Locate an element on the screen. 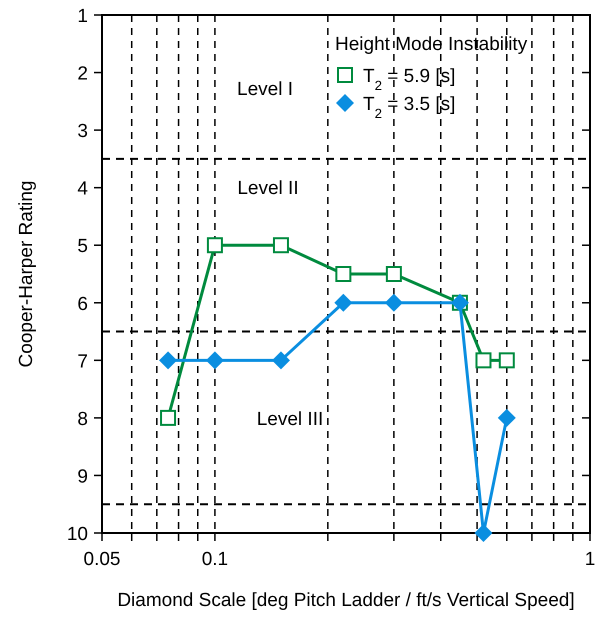 The height and width of the screenshot is (642, 614). x-axis-title: Diamond Scale [deg Pitch Ladder / ft/s Vertical Speed] is located at coordinates (346, 600).